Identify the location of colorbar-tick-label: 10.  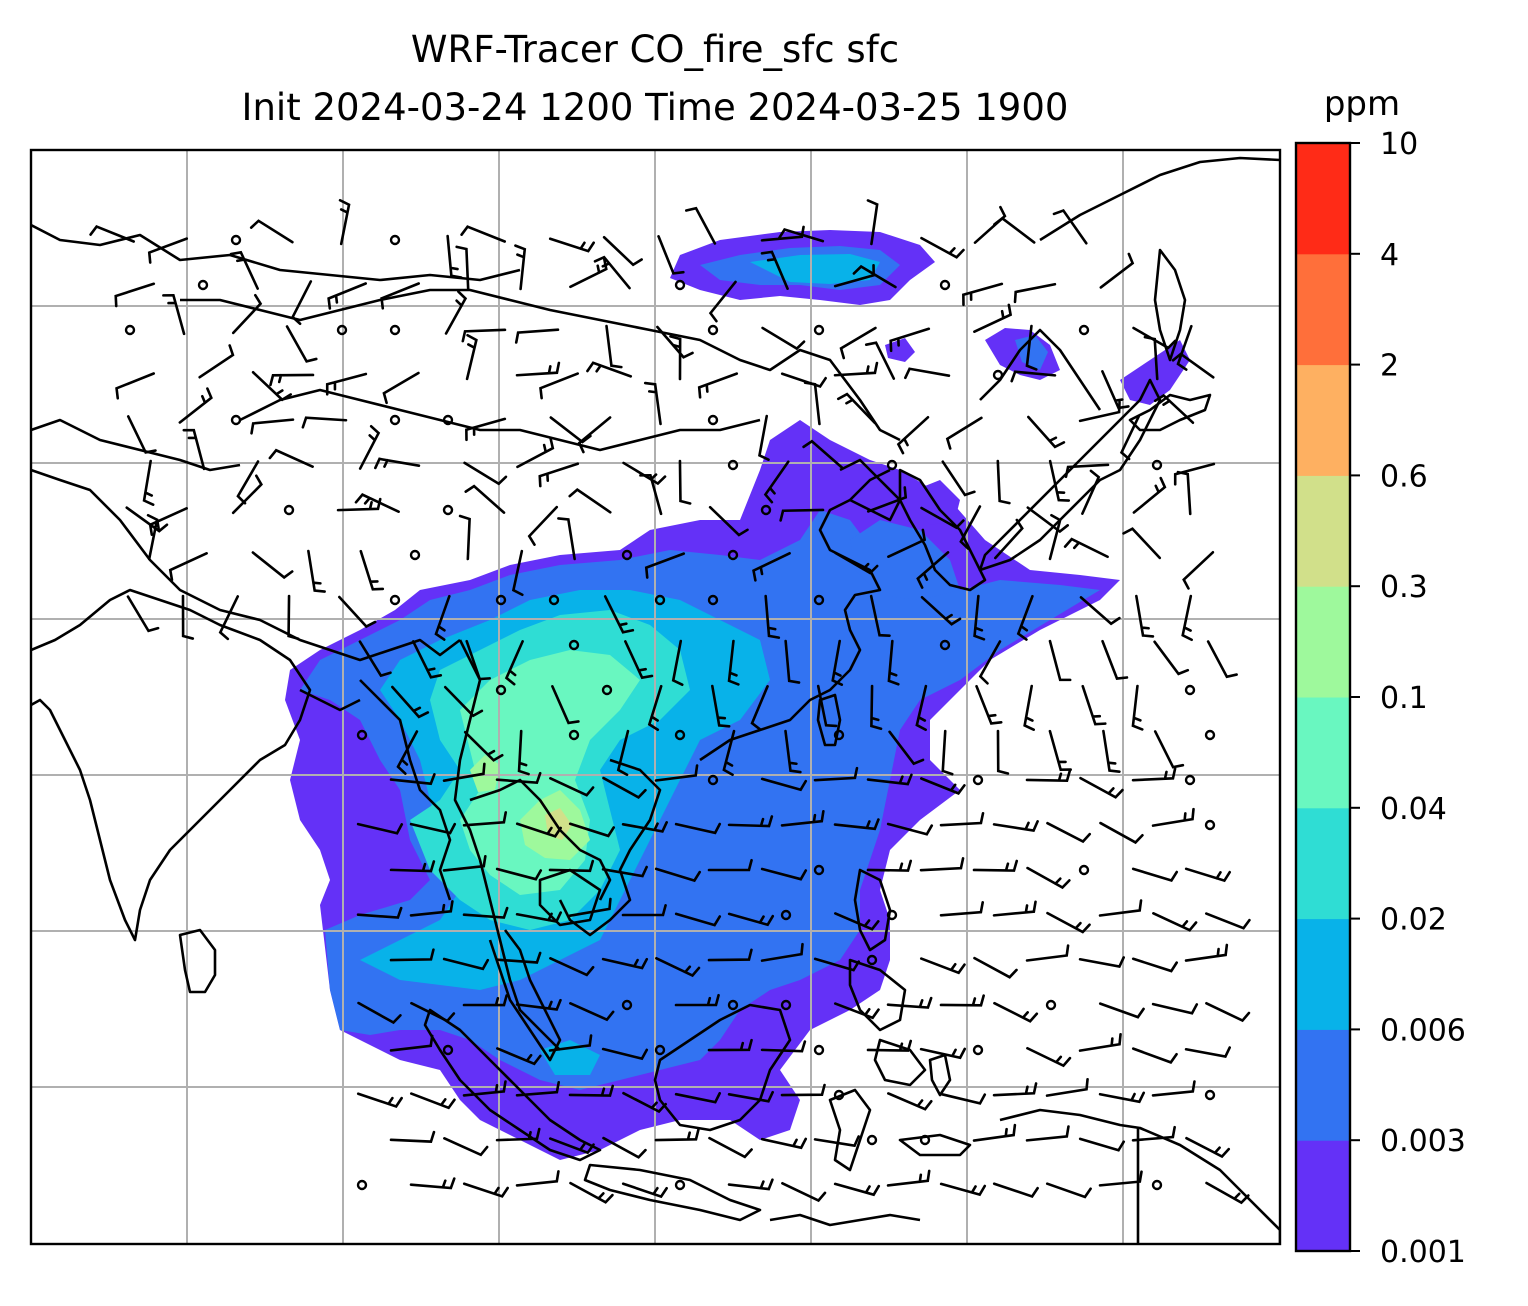
(1399, 144).